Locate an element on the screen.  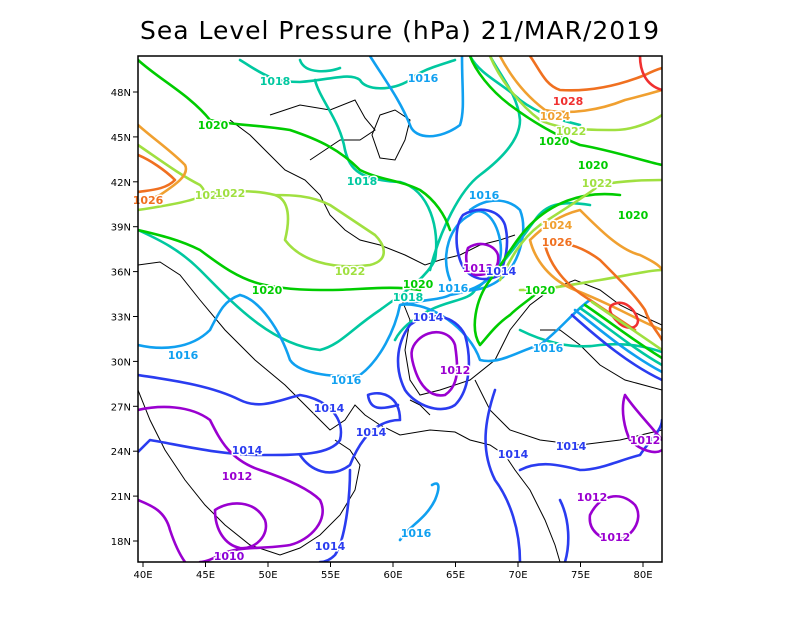
contour-1016-south is located at coordinates (419, 512).